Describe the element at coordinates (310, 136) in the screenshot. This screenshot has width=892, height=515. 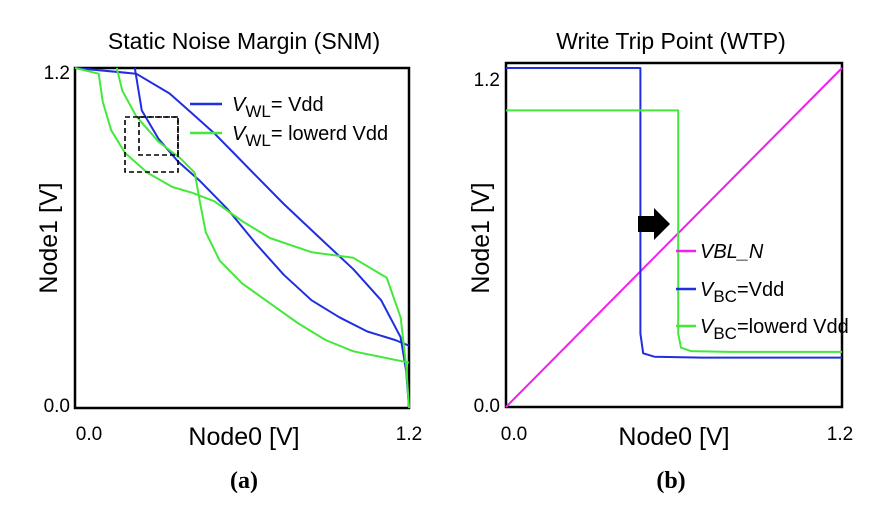
I see `legend-a-item-2-label: VWL= lowerd Vdd` at that location.